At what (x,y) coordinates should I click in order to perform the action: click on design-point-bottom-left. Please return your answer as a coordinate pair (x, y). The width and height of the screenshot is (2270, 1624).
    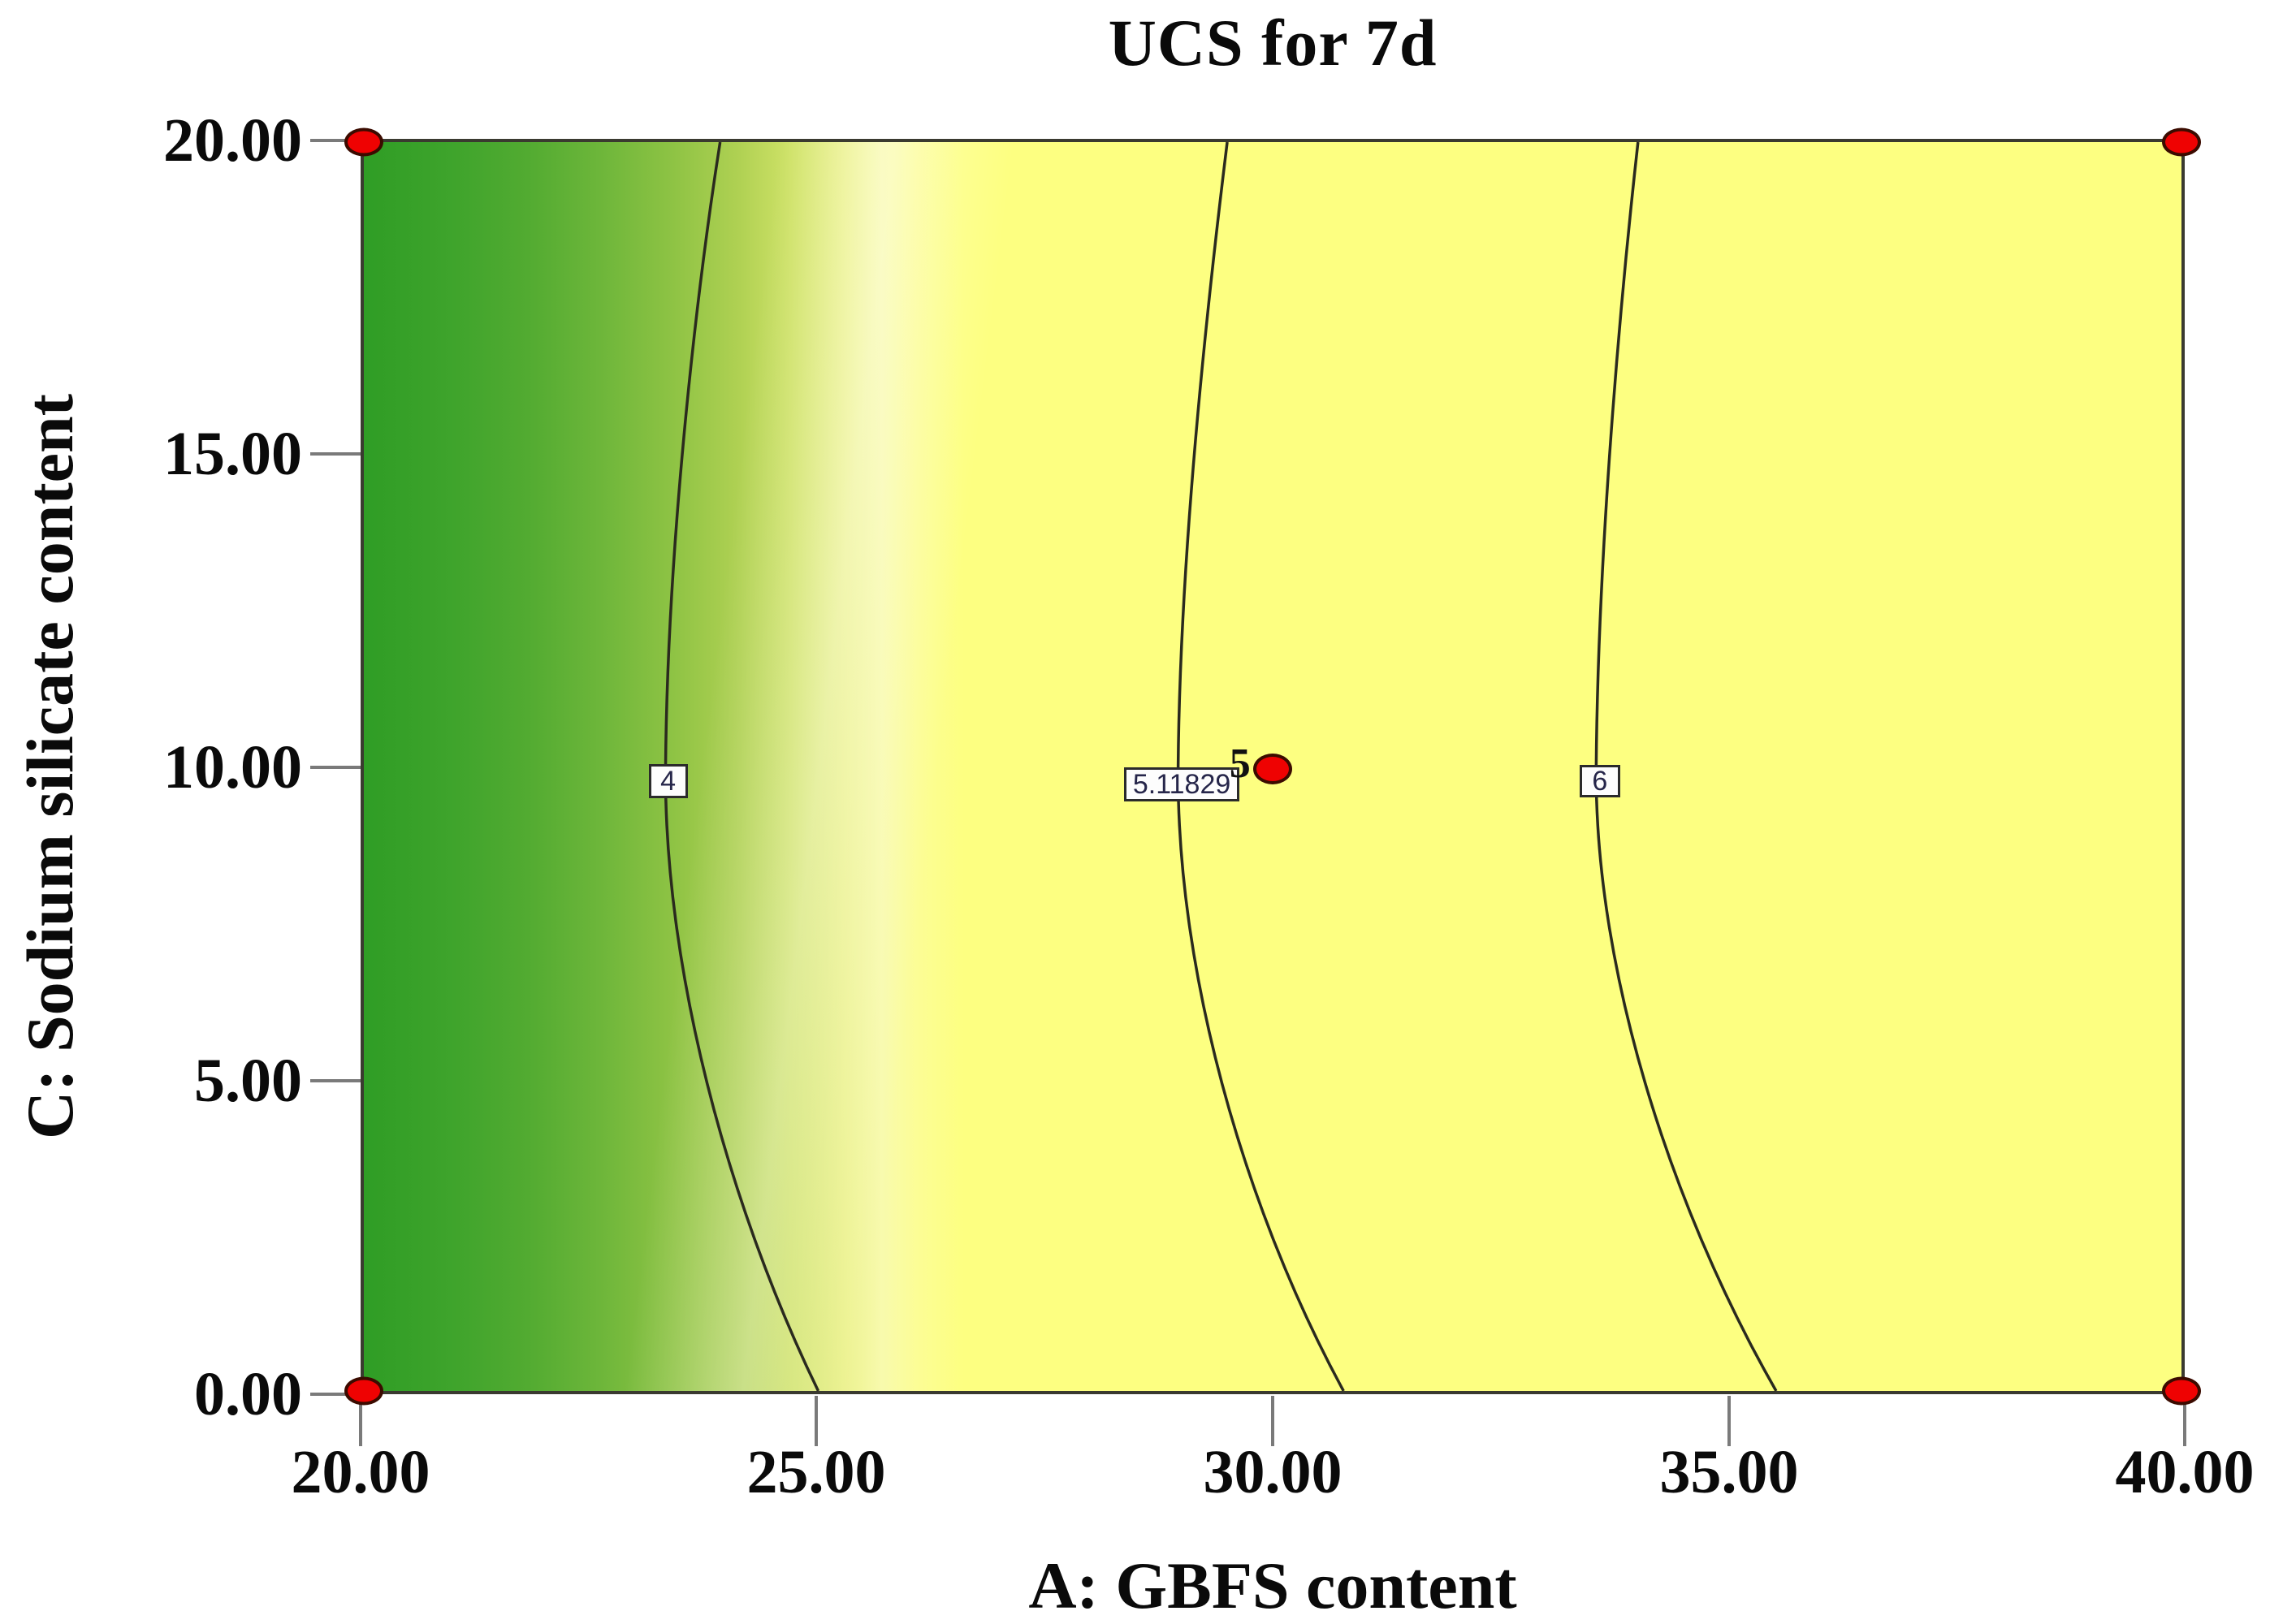
    Looking at the image, I should click on (363, 1391).